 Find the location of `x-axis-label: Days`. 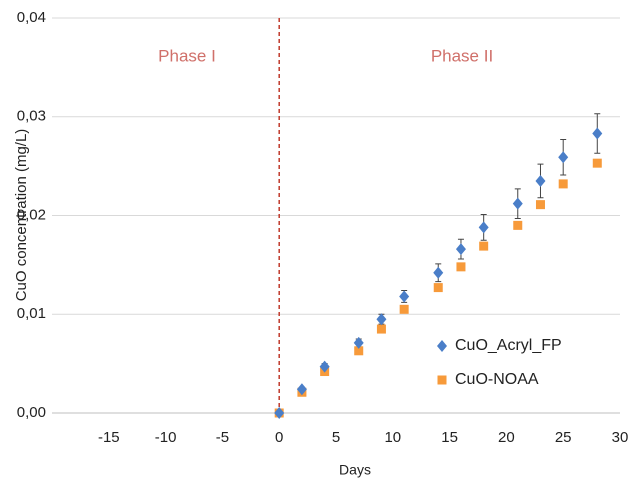

x-axis-label: Days is located at coordinates (355, 470).